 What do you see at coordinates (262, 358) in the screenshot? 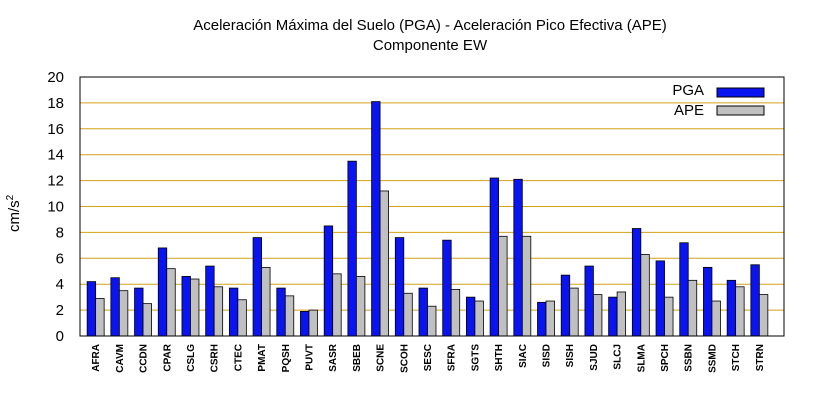
I see `x-tick-label: PMAT` at bounding box center [262, 358].